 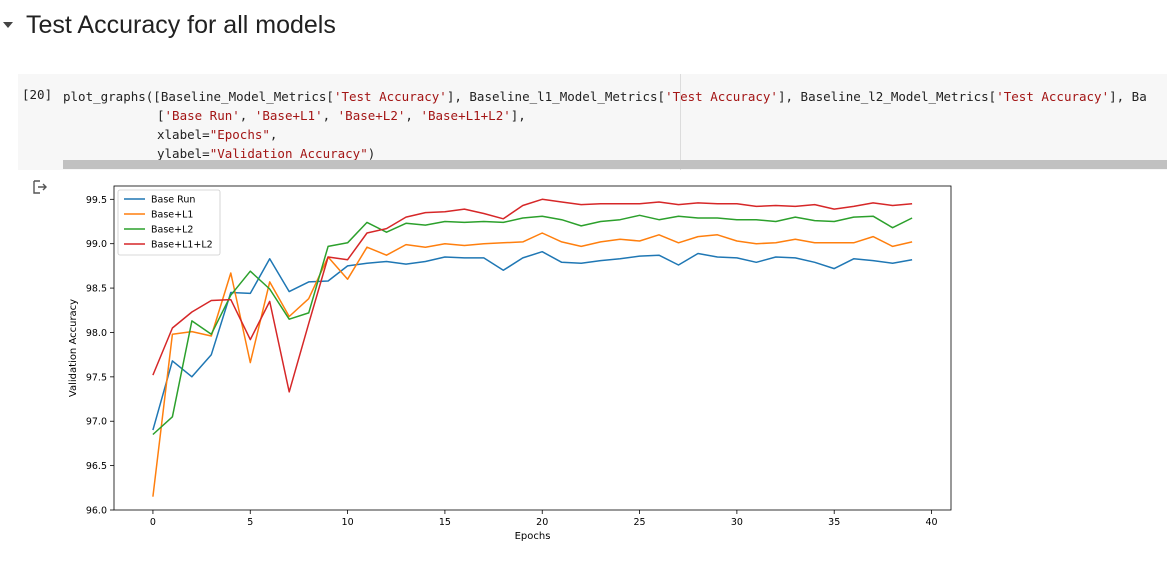 I want to click on code-token: ), so click(x=371, y=153).